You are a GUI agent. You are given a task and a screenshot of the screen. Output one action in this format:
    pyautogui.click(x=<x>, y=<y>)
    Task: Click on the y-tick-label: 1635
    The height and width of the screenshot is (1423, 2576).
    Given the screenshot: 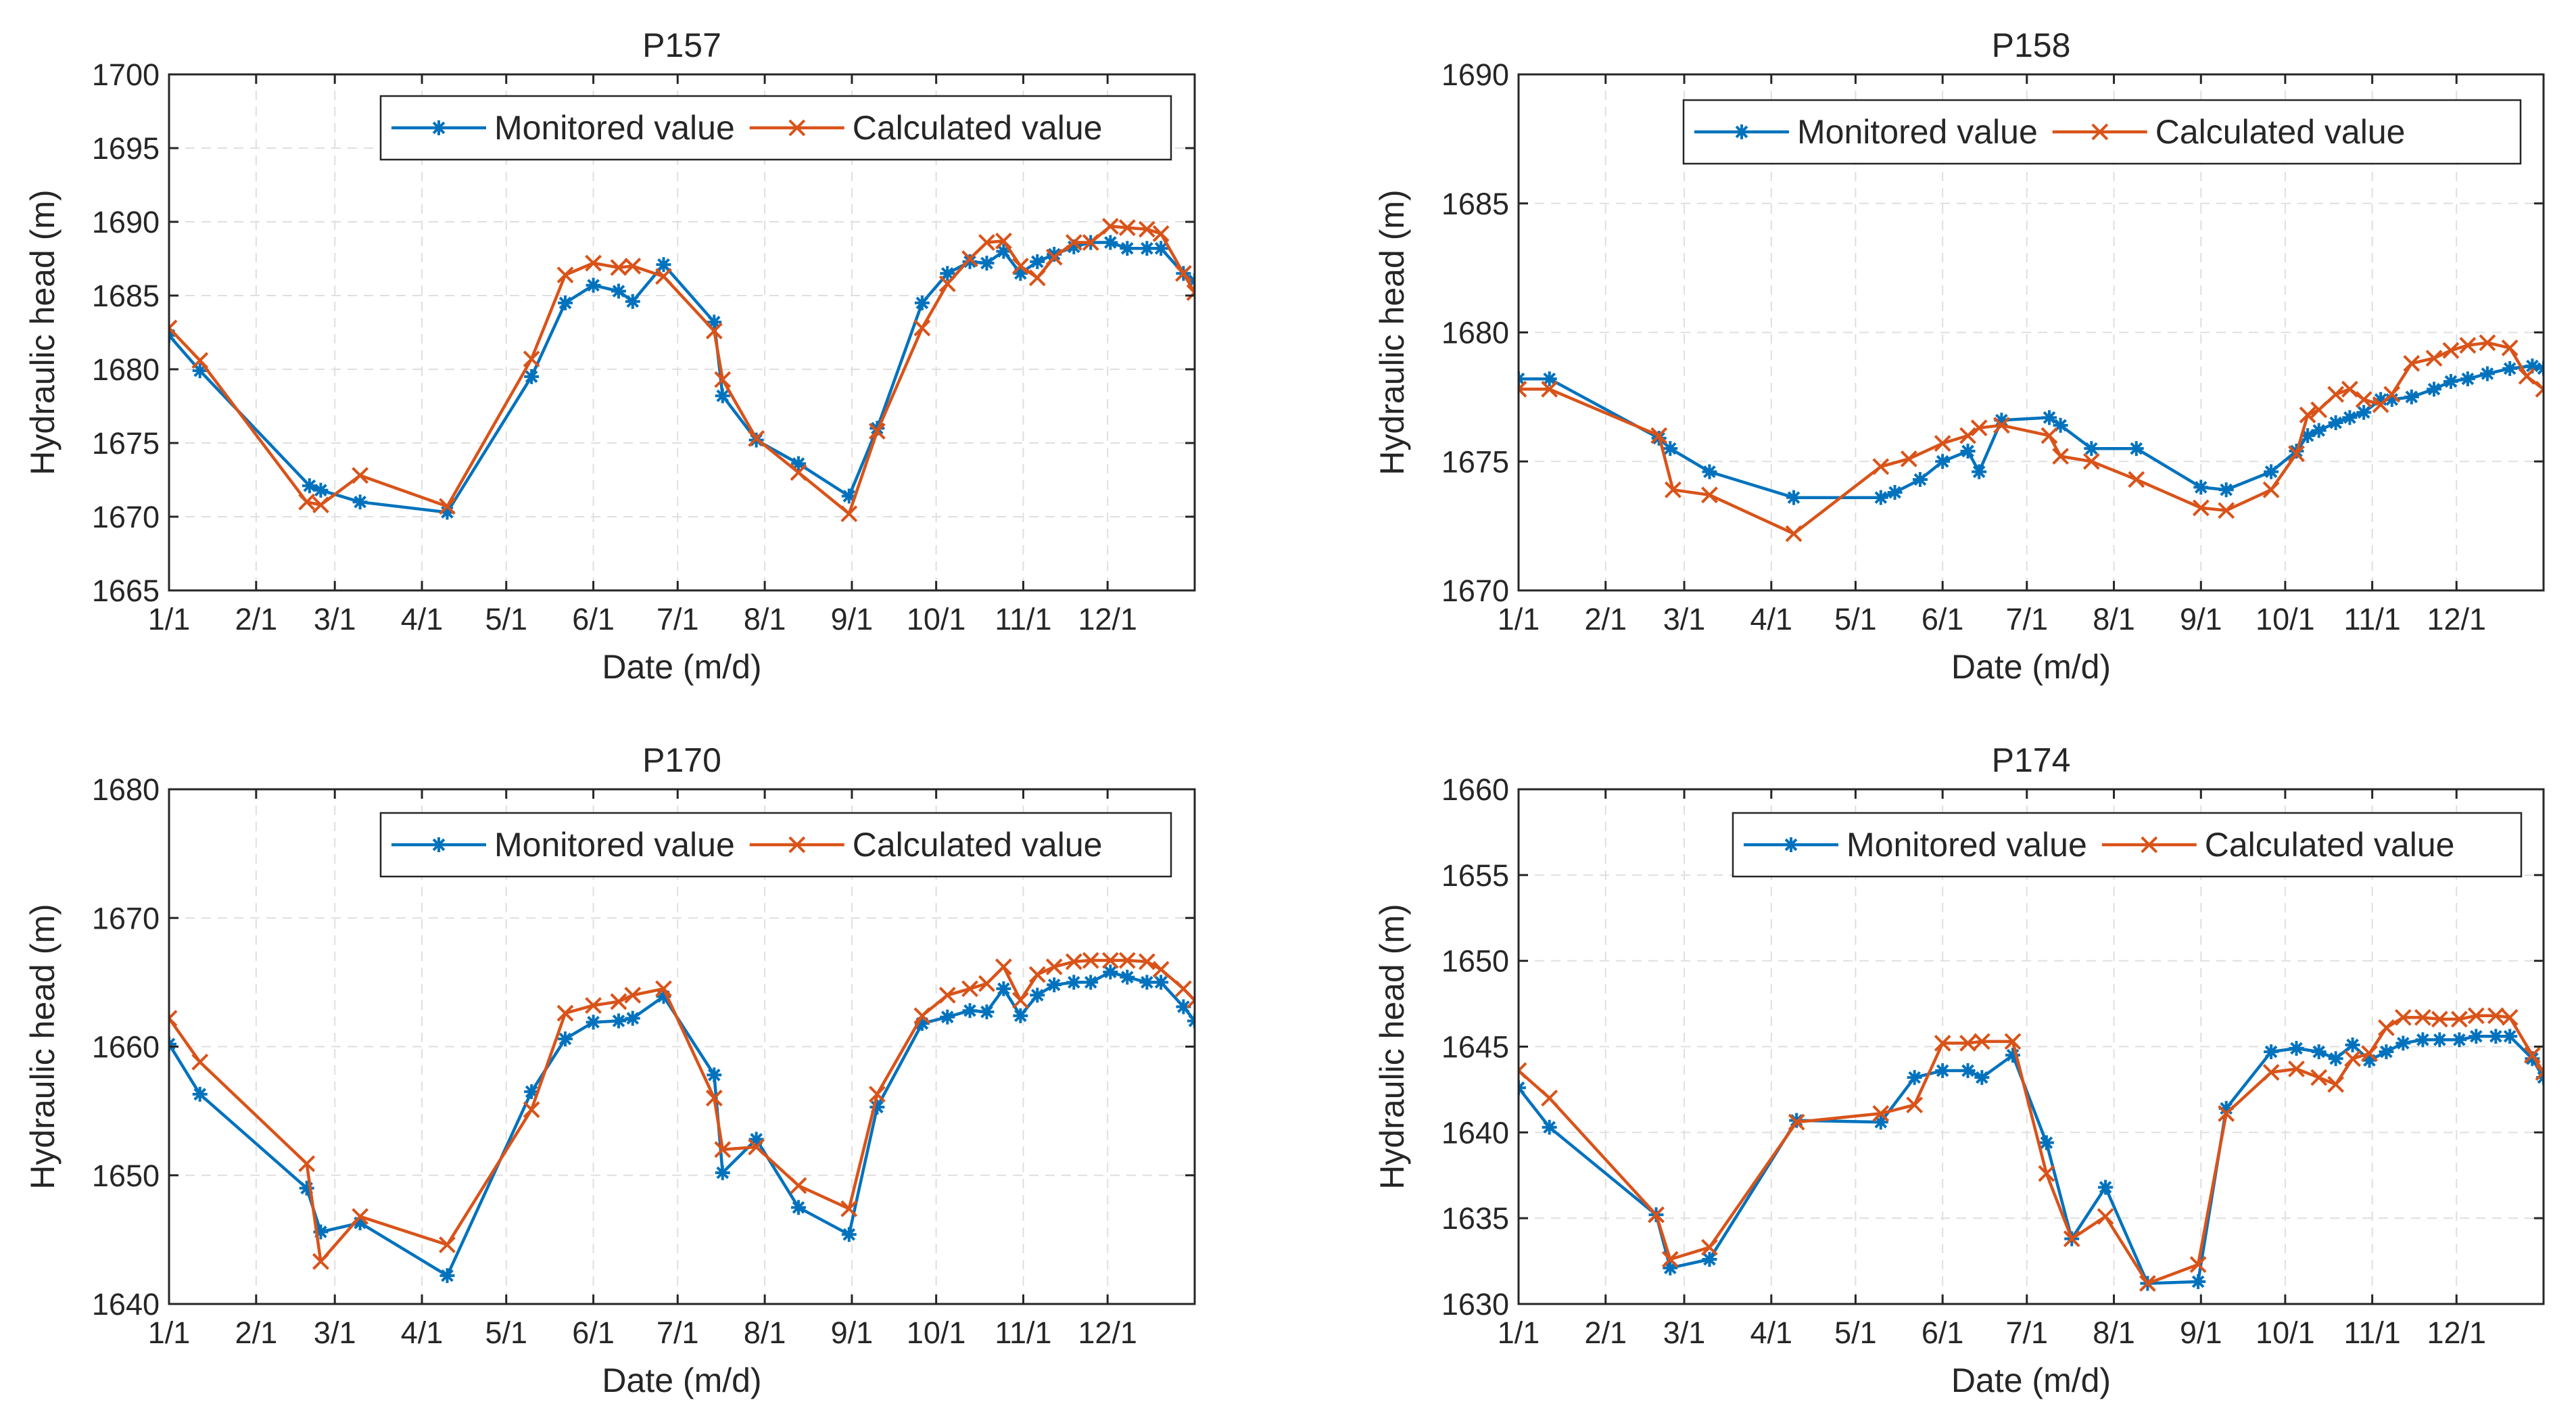 What is the action you would take?
    pyautogui.click(x=1475, y=1218)
    